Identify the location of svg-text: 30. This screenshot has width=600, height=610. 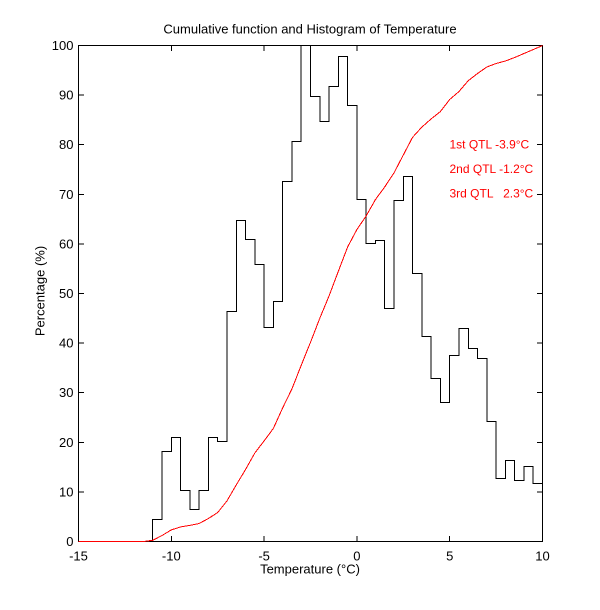
(66, 392).